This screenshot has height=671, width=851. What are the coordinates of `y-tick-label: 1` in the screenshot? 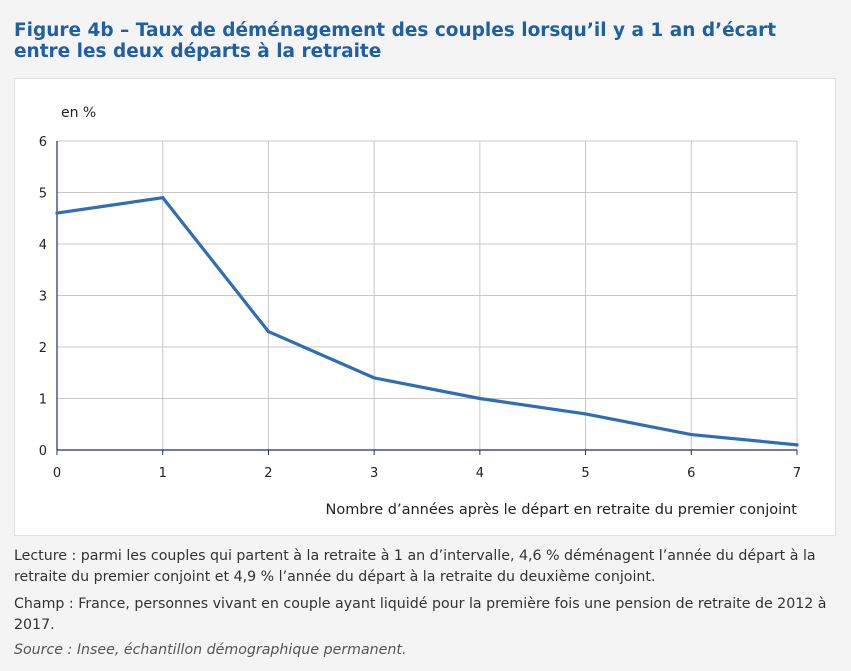 It's located at (43, 400).